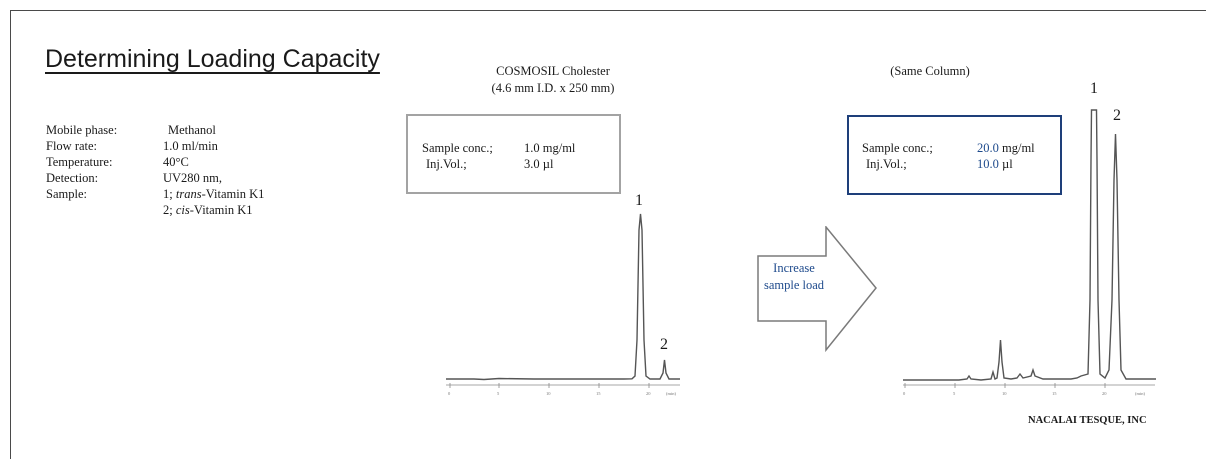 The width and height of the screenshot is (1206, 459). What do you see at coordinates (1006, 148) in the screenshot?
I see `sample-conc-value: 20.0 mg/ml` at bounding box center [1006, 148].